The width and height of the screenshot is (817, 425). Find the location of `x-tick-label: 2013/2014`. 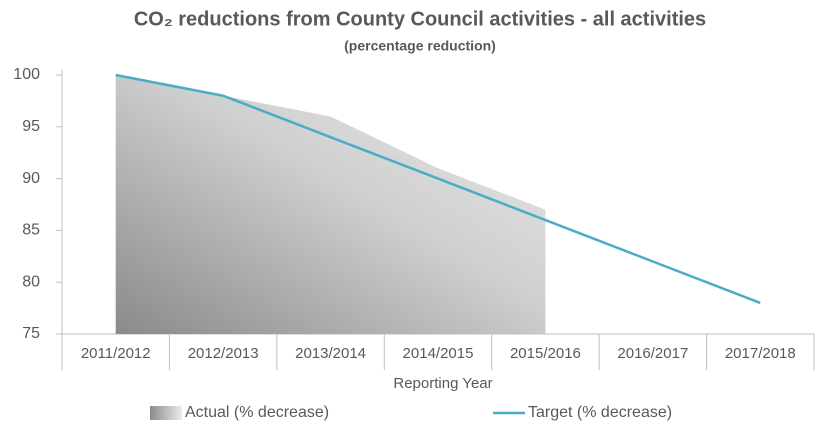

x-tick-label: 2013/2014 is located at coordinates (330, 353).